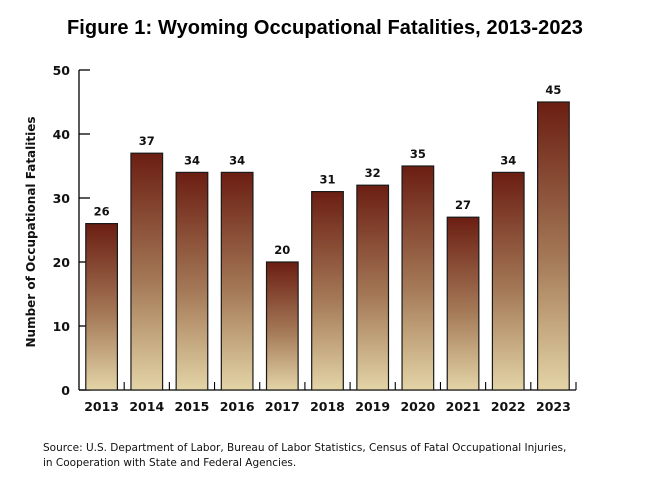 This screenshot has height=478, width=650. I want to click on y-tick-label: 40, so click(62, 134).